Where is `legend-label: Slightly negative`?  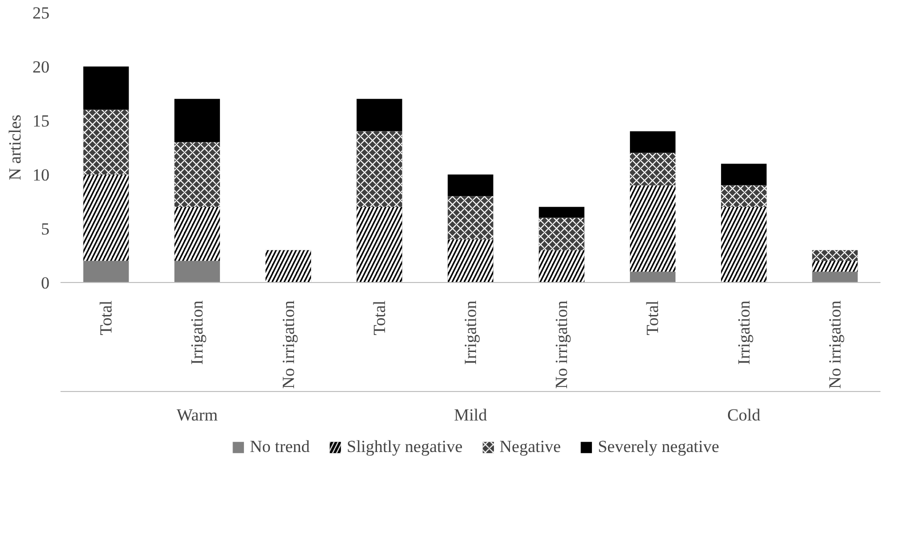
legend-label: Slightly negative is located at coordinates (404, 447).